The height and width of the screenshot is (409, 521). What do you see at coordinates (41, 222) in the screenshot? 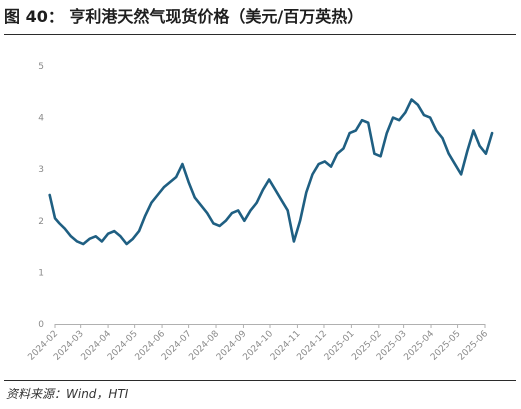
I see `y-tick-label: 2` at bounding box center [41, 222].